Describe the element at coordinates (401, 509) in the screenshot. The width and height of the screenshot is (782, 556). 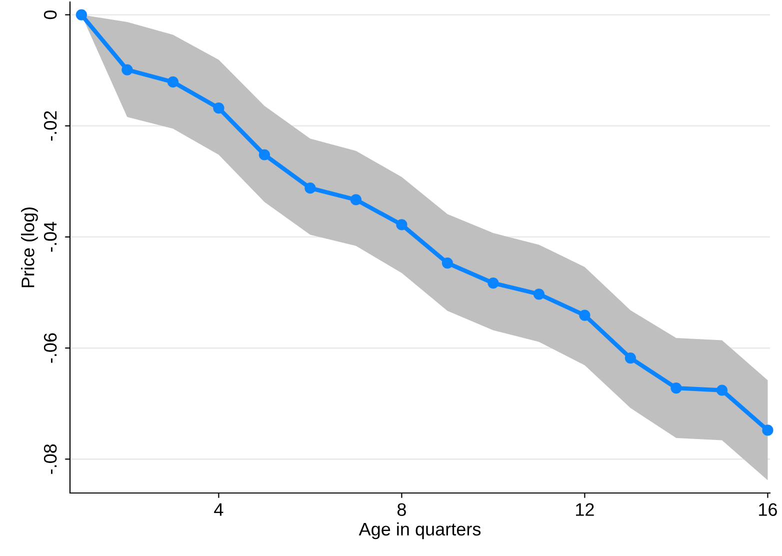
I see `x-tick-label: 8` at that location.